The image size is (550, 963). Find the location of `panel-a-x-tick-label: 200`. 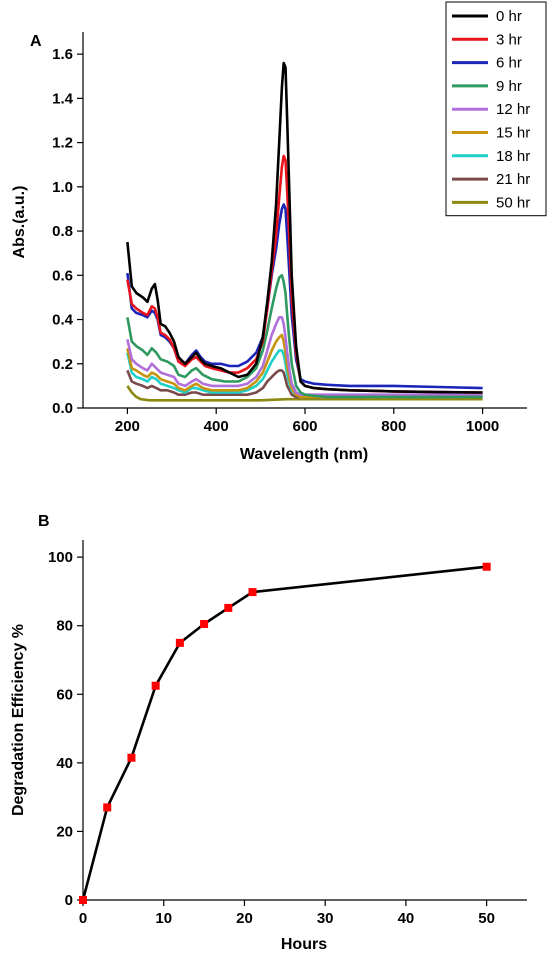

panel-a-x-tick-label: 200 is located at coordinates (127, 426).